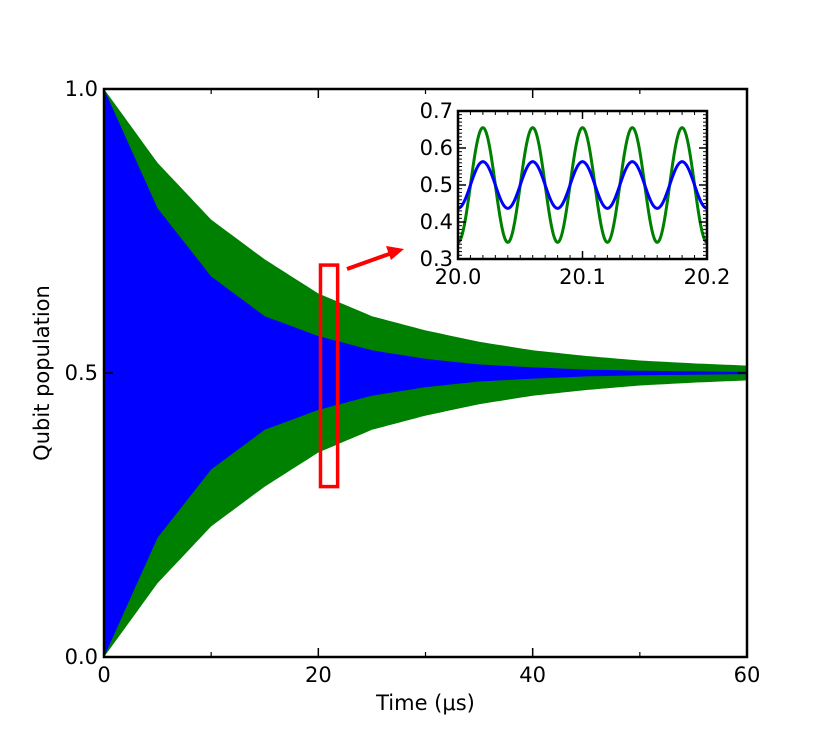  Describe the element at coordinates (81, 657) in the screenshot. I see `y-tick-label: 0.0` at that location.